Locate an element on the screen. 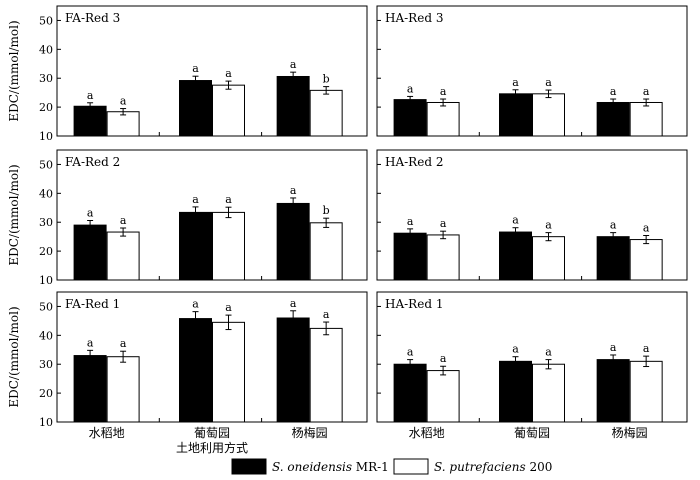  panel-title: FA-Red 1 is located at coordinates (92, 304).